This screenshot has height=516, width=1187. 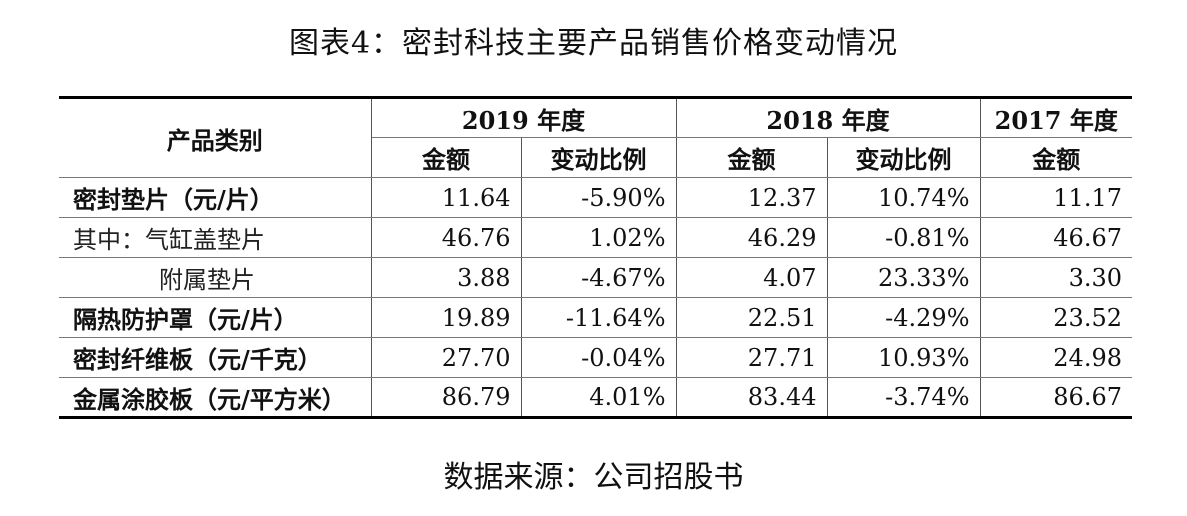 I want to click on table-row: 附属垫片 3.88 -4.67% 4.07 23.33% 3.30, so click(x=595, y=277).